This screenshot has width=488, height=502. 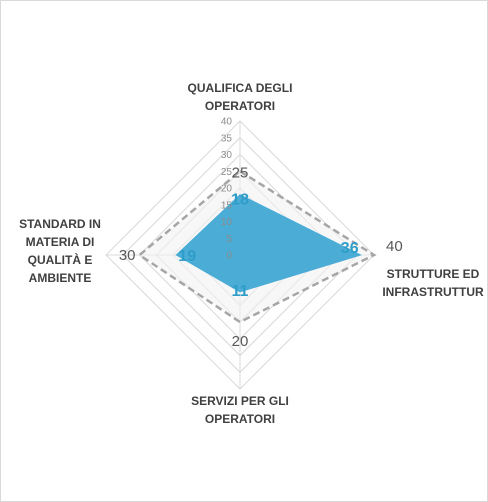 What do you see at coordinates (227, 172) in the screenshot?
I see `tick-label: 25` at bounding box center [227, 172].